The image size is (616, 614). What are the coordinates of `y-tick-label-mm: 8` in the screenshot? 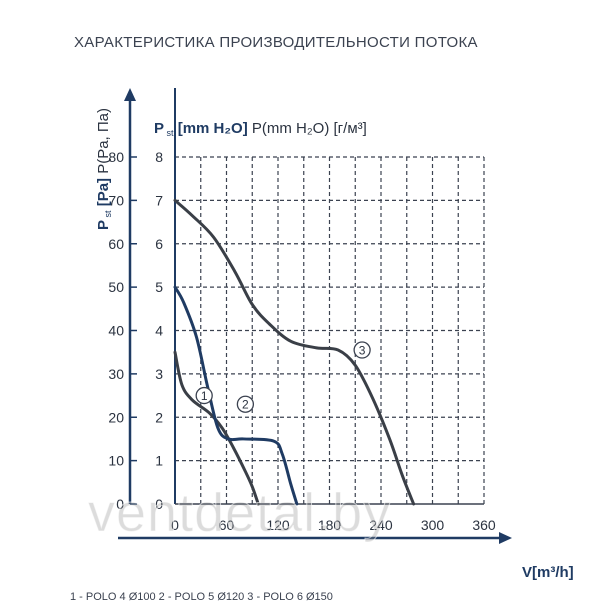 It's located at (159, 157).